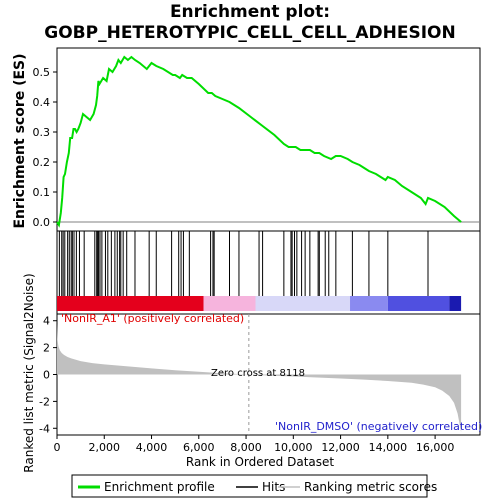 This screenshot has width=500, height=500. Describe the element at coordinates (29, 372) in the screenshot. I see `metric-y-axis-title: Ranked list metric (Signal2Noise)` at that location.